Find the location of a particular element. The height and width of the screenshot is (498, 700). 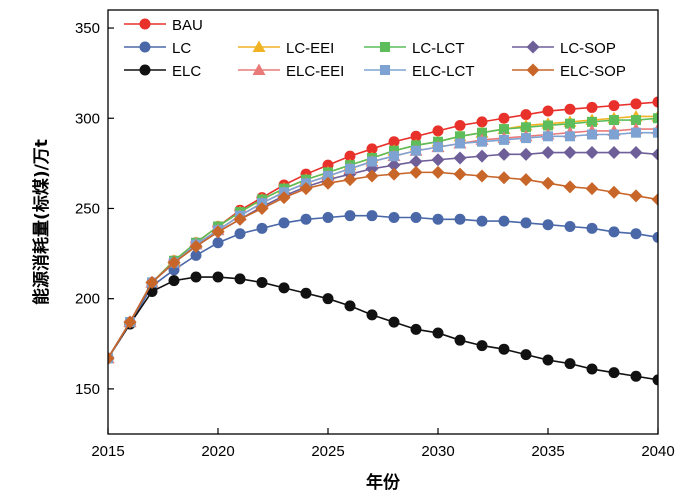

data-point-lc-sop-2033 is located at coordinates (504, 154).